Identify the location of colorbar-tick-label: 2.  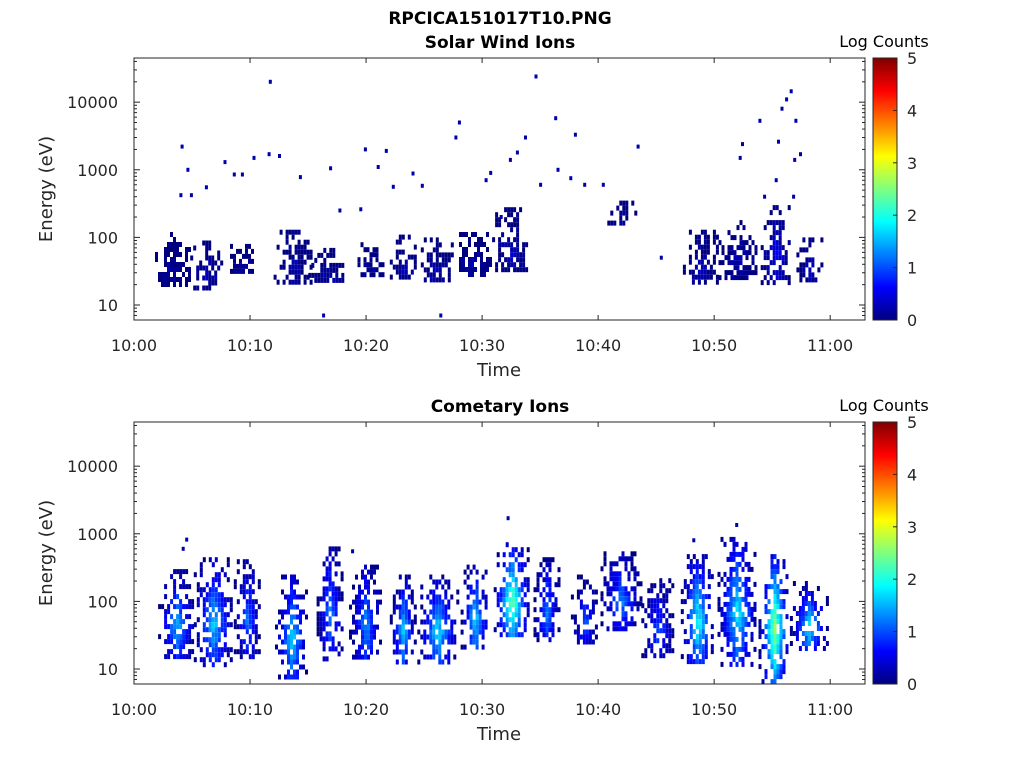
(912, 215).